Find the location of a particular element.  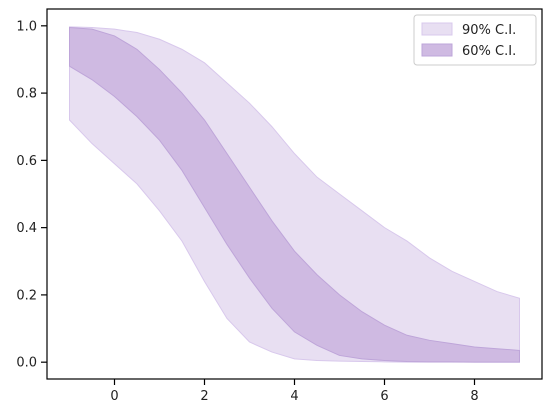

x-tick-label: 4 is located at coordinates (294, 396).